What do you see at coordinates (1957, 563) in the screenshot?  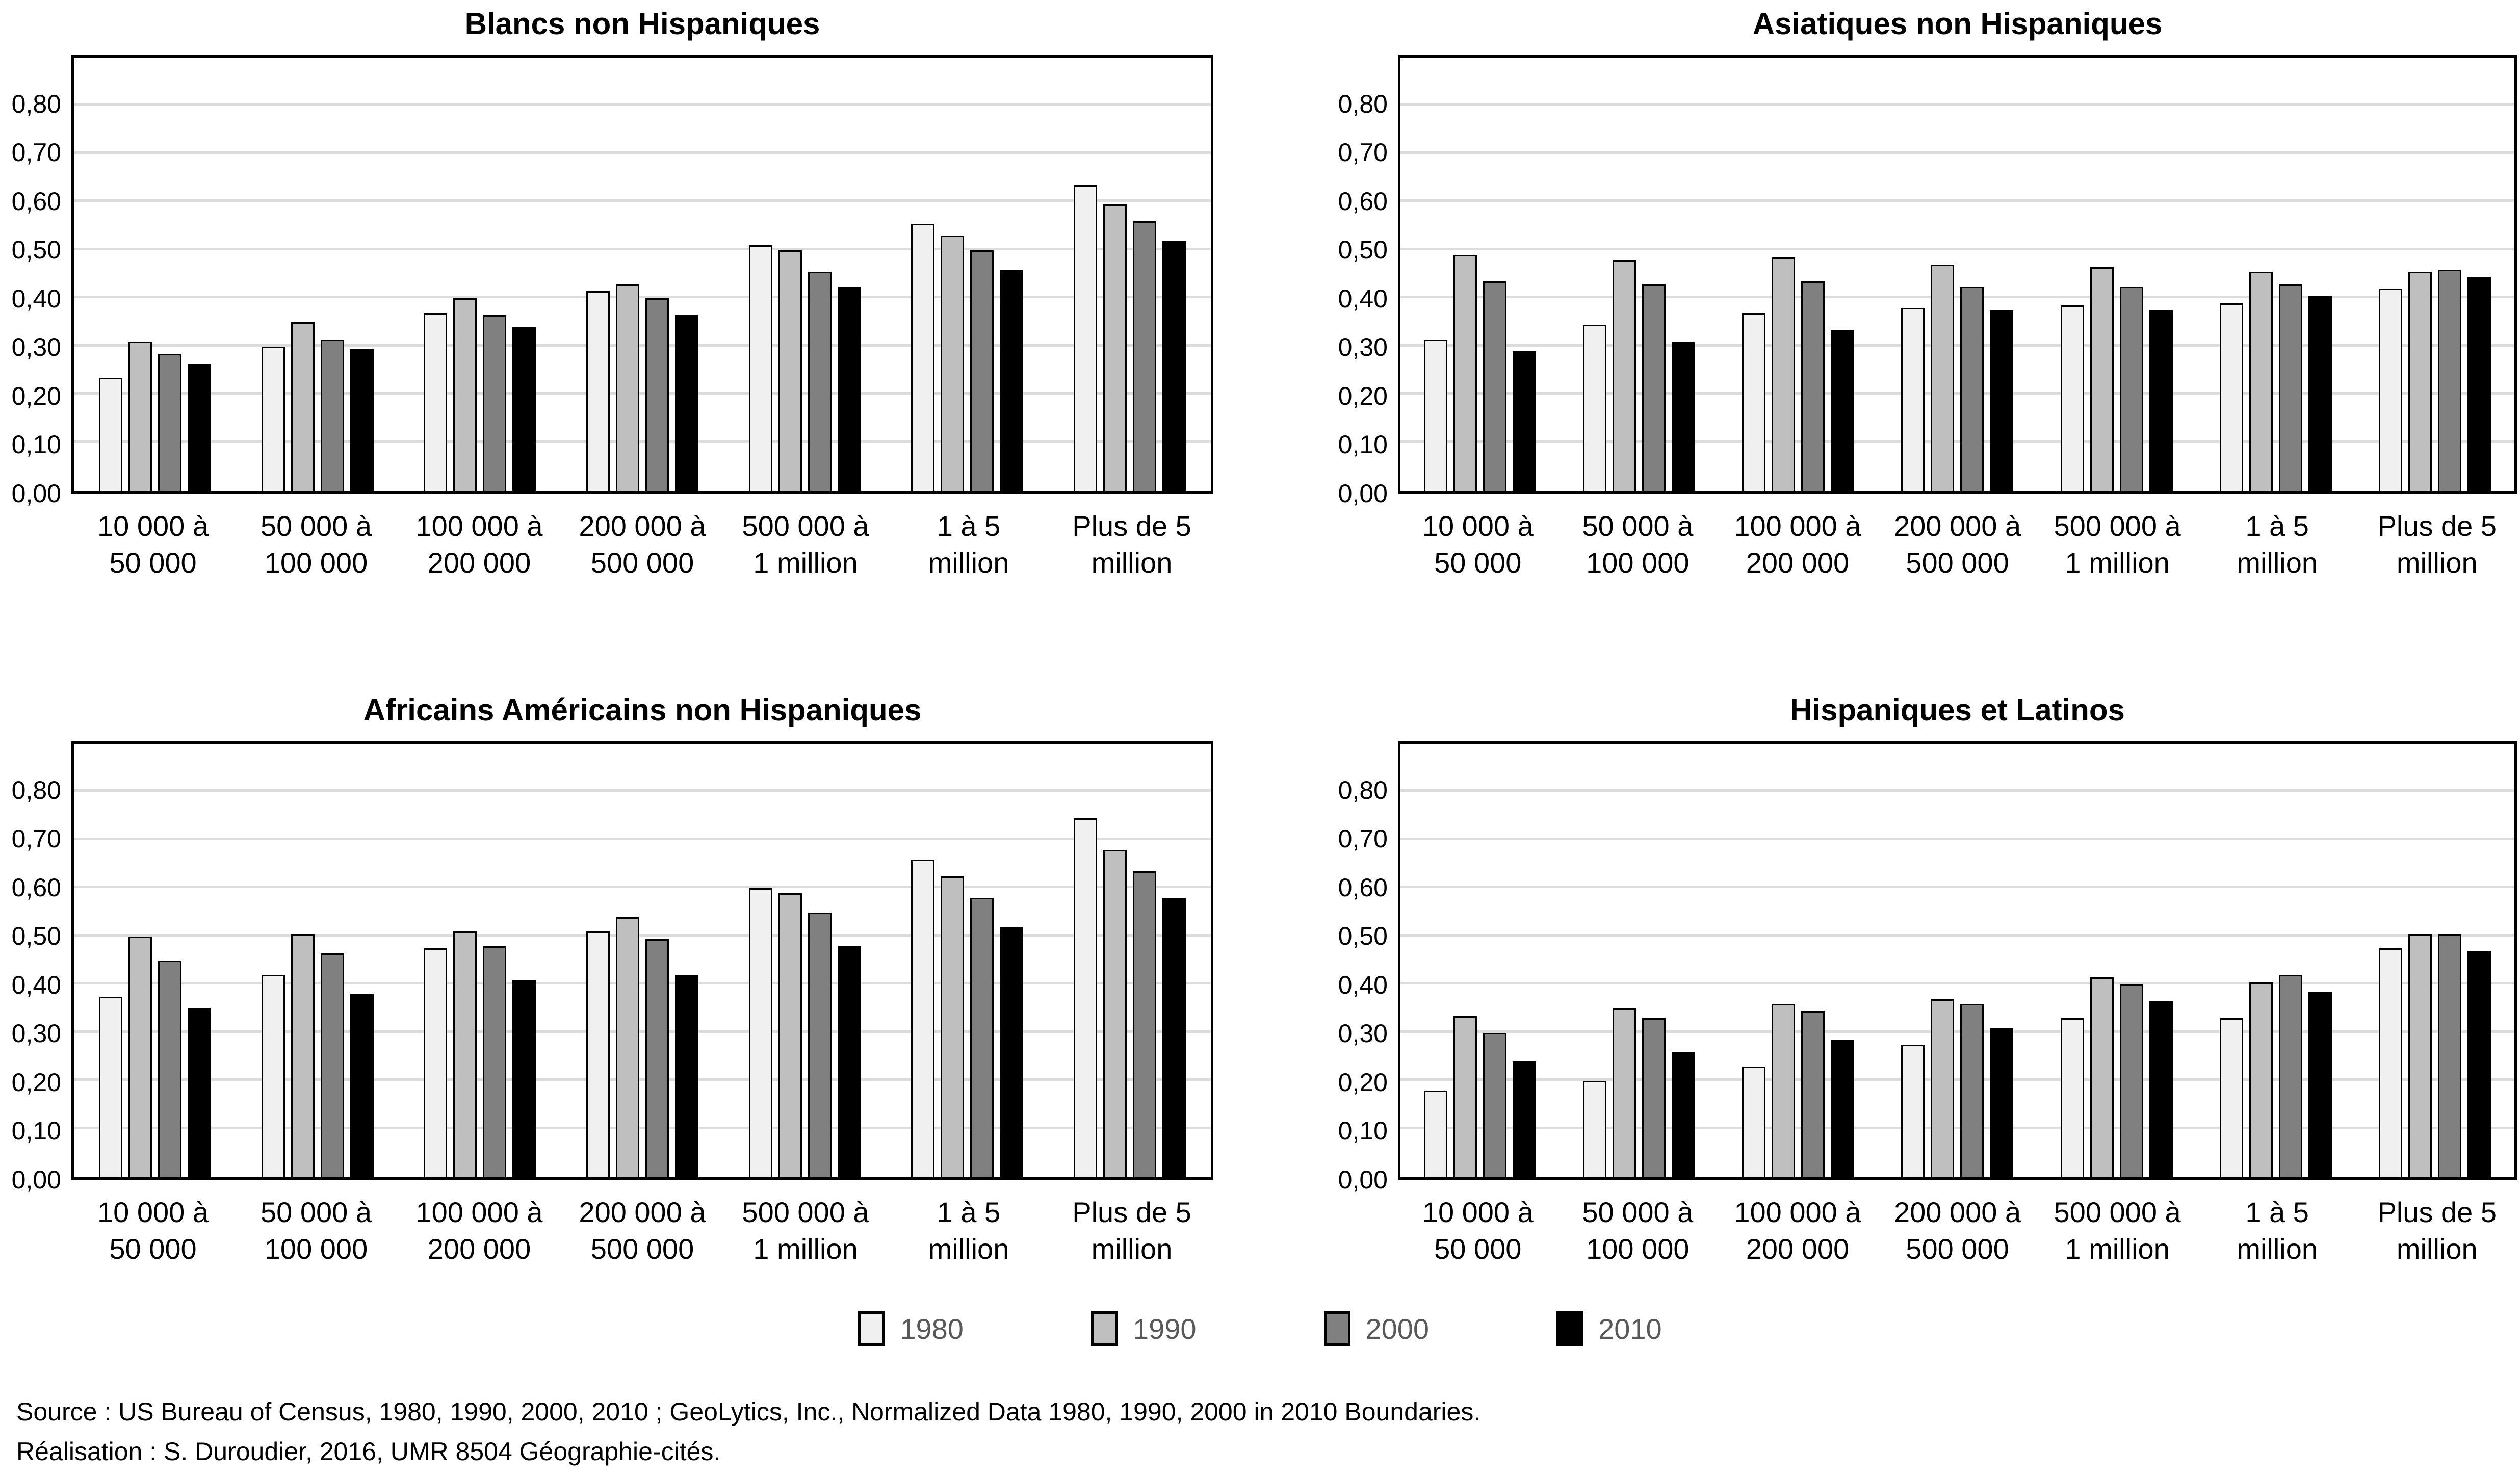 I see `category-label-line: 500 000` at bounding box center [1957, 563].